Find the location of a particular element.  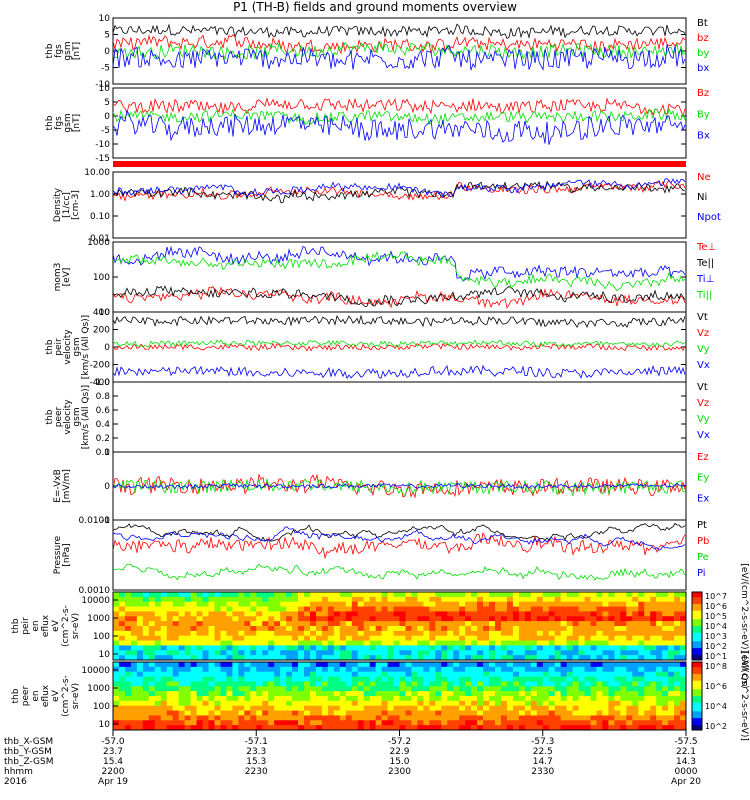

legend-Vy: Vy is located at coordinates (703, 349).